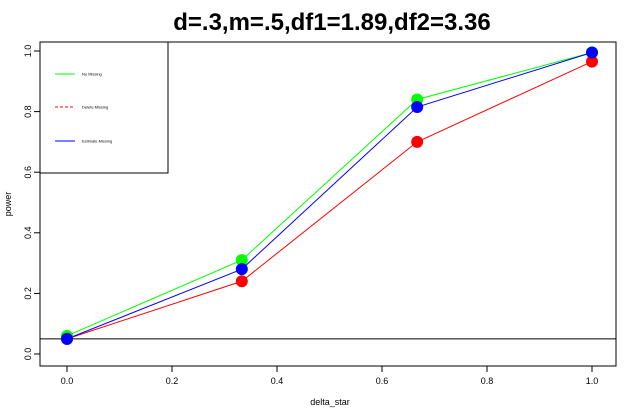 The height and width of the screenshot is (415, 637). What do you see at coordinates (97, 141) in the screenshot?
I see `legend-label-estimate-missing: Estimate Missing` at bounding box center [97, 141].